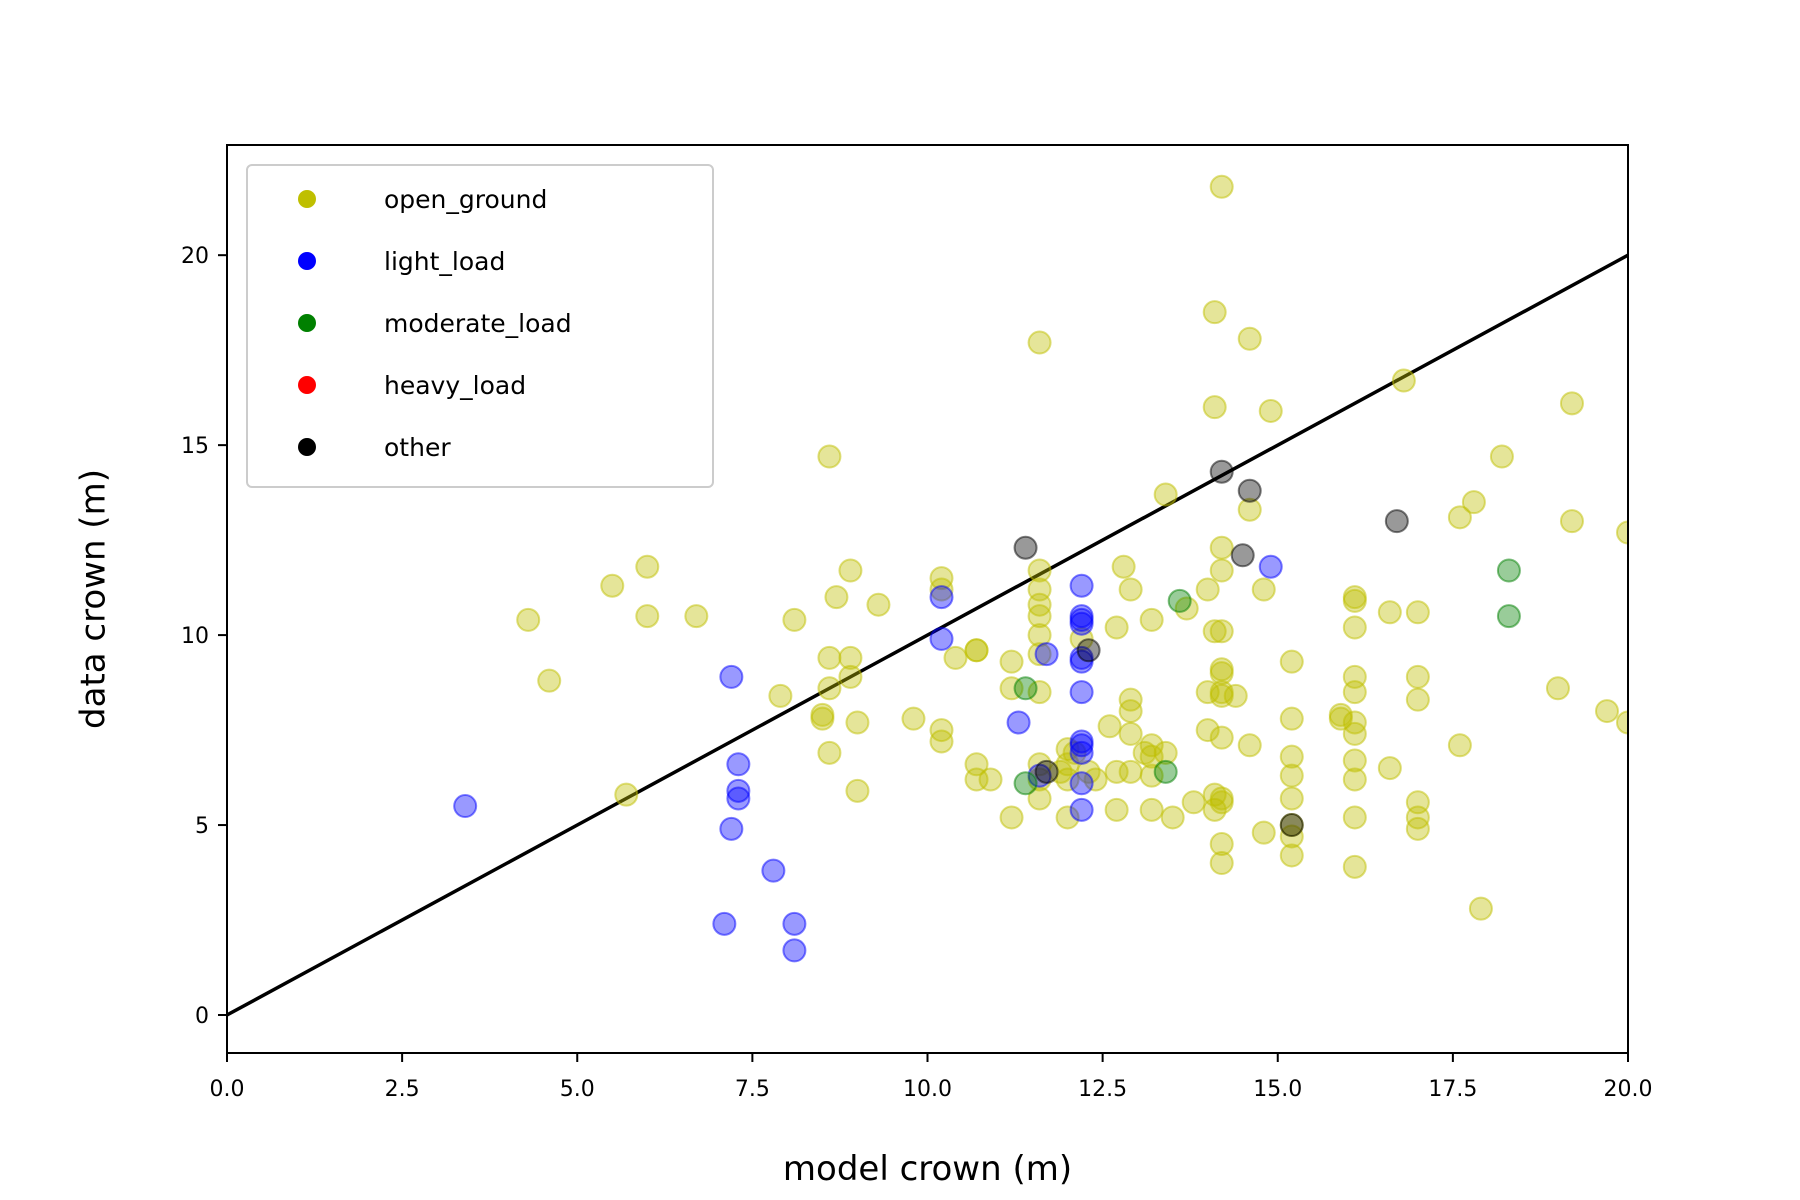 The width and height of the screenshot is (1800, 1200). Describe the element at coordinates (202, 1016) in the screenshot. I see `y-tick-label: 0` at that location.